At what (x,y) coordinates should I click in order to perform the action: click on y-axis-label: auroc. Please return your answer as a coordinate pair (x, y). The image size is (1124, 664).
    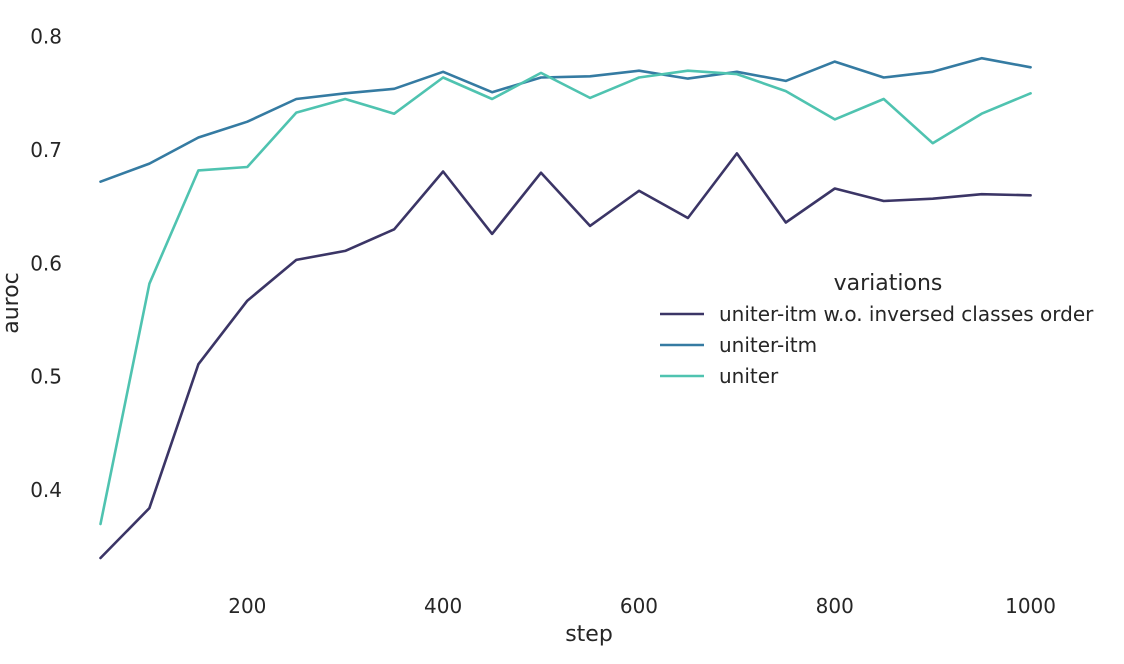
    Looking at the image, I should click on (12, 303).